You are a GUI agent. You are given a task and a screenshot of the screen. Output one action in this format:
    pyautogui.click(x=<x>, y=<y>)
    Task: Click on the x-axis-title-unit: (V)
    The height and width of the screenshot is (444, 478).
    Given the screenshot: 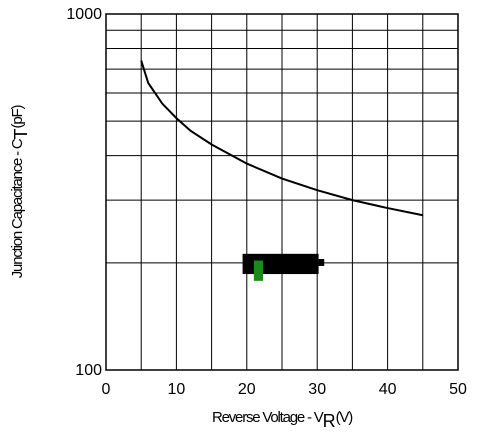 What is the action you would take?
    pyautogui.click(x=345, y=417)
    